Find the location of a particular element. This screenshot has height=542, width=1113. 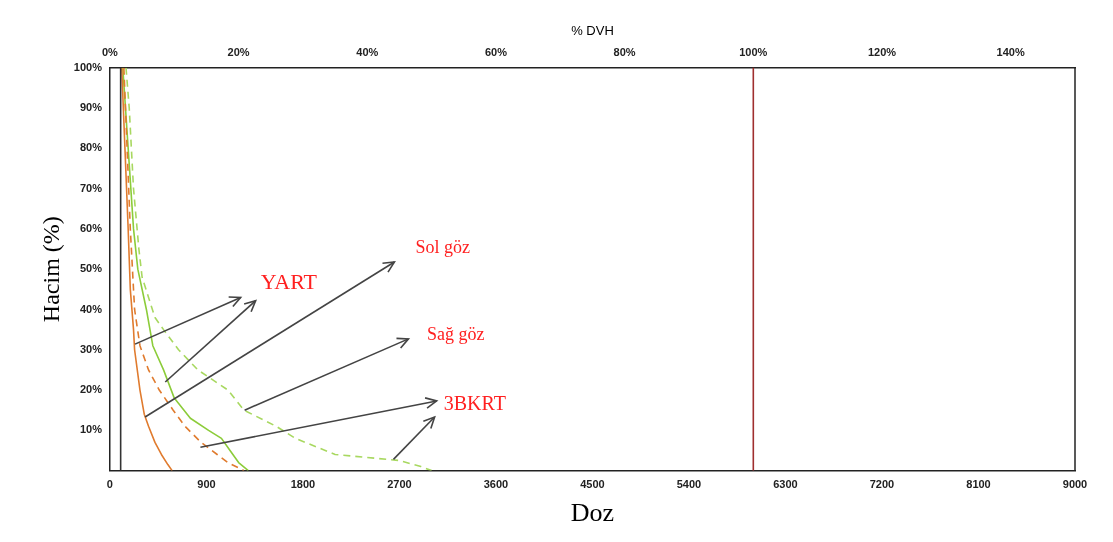

x2-tick-label: 80% is located at coordinates (624, 52).